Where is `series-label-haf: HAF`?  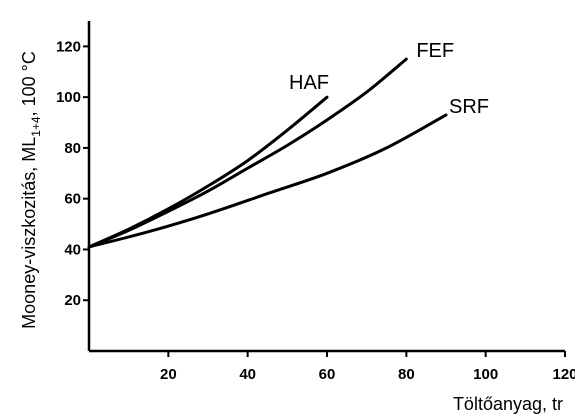
series-label-haf: HAF is located at coordinates (309, 83).